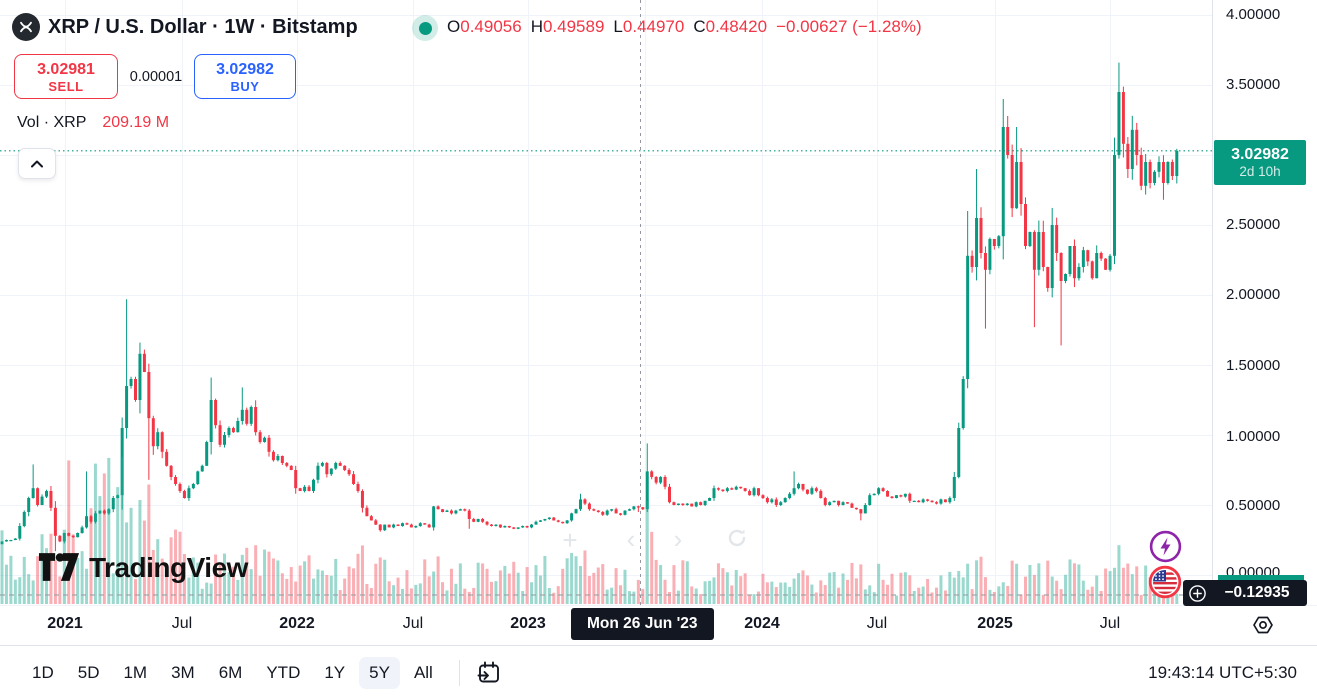 Image resolution: width=1317 pixels, height=700 pixels. Describe the element at coordinates (1110, 623) in the screenshot. I see `time-label-Jul-9: Jul` at that location.